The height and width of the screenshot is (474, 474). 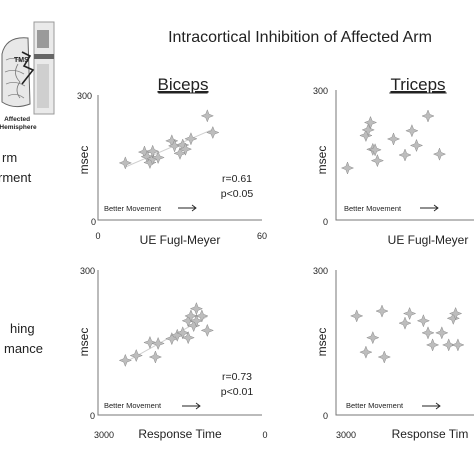 I want to click on x-axis-label: Response Tim, so click(x=430, y=434).